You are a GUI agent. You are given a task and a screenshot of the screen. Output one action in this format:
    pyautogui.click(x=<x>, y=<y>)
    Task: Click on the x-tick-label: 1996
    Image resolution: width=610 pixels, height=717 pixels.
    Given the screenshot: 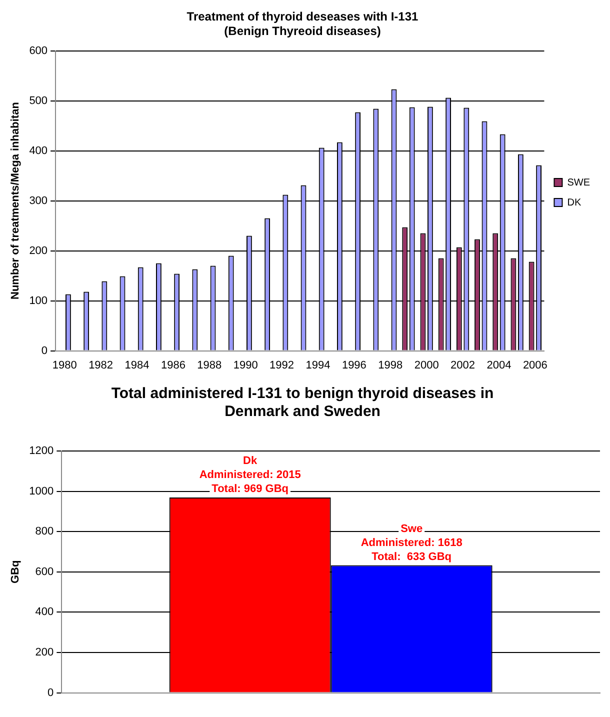 What is the action you would take?
    pyautogui.click(x=354, y=365)
    